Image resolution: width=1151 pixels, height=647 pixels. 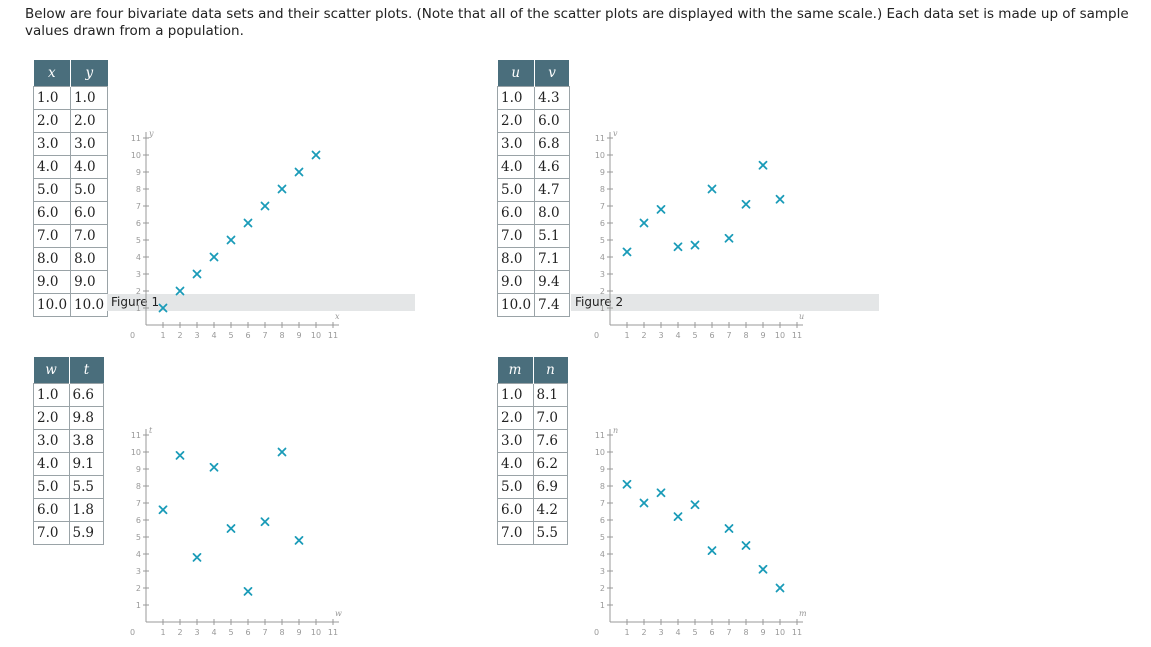 I want to click on table-cell: 6.9, so click(x=550, y=487).